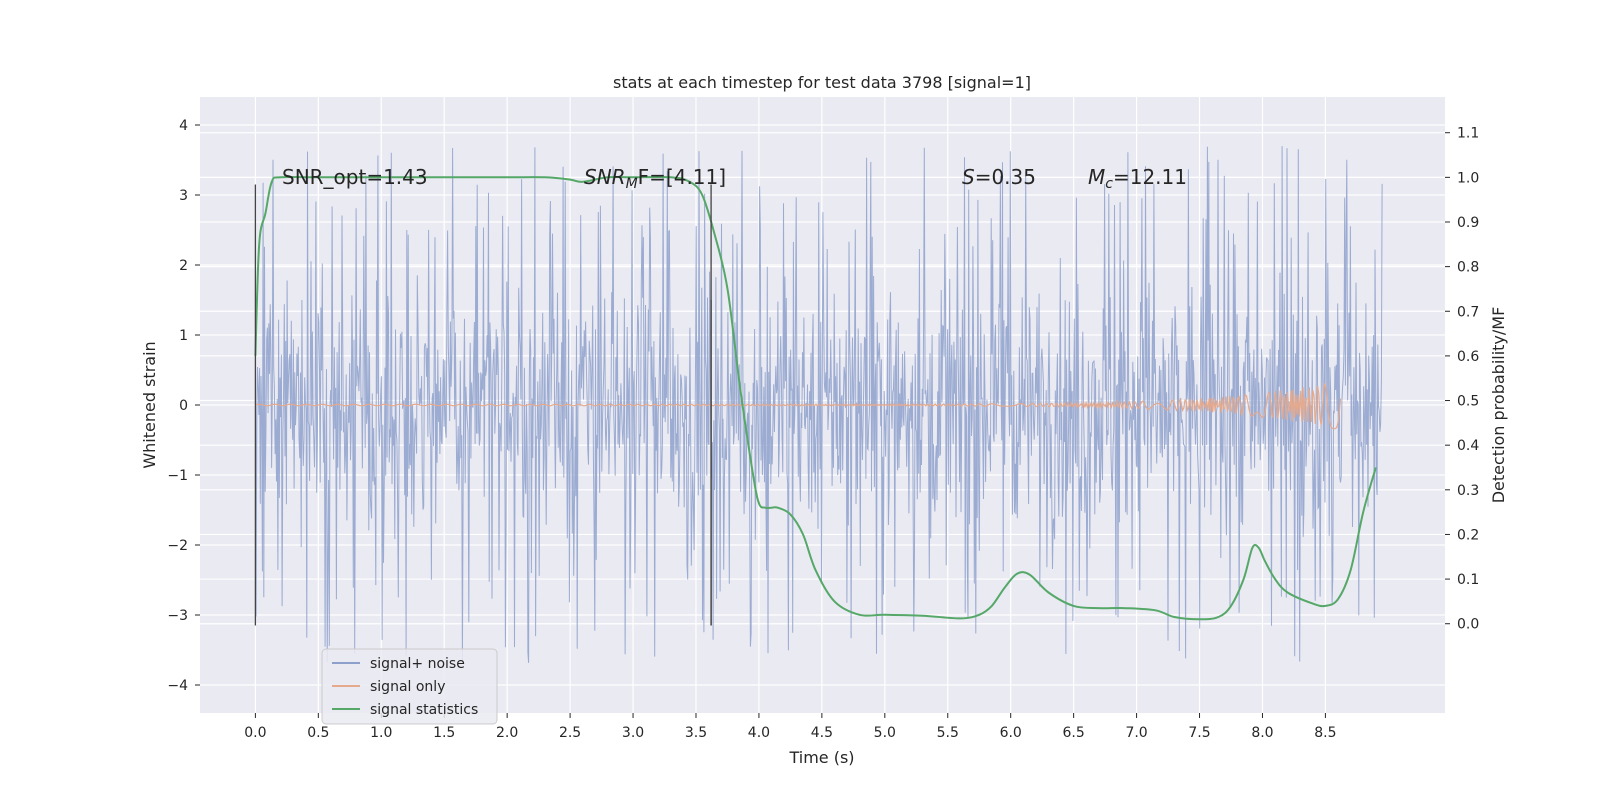 This screenshot has height=800, width=1600. Describe the element at coordinates (1468, 268) in the screenshot. I see `y-right-tick-label: 0.8` at that location.